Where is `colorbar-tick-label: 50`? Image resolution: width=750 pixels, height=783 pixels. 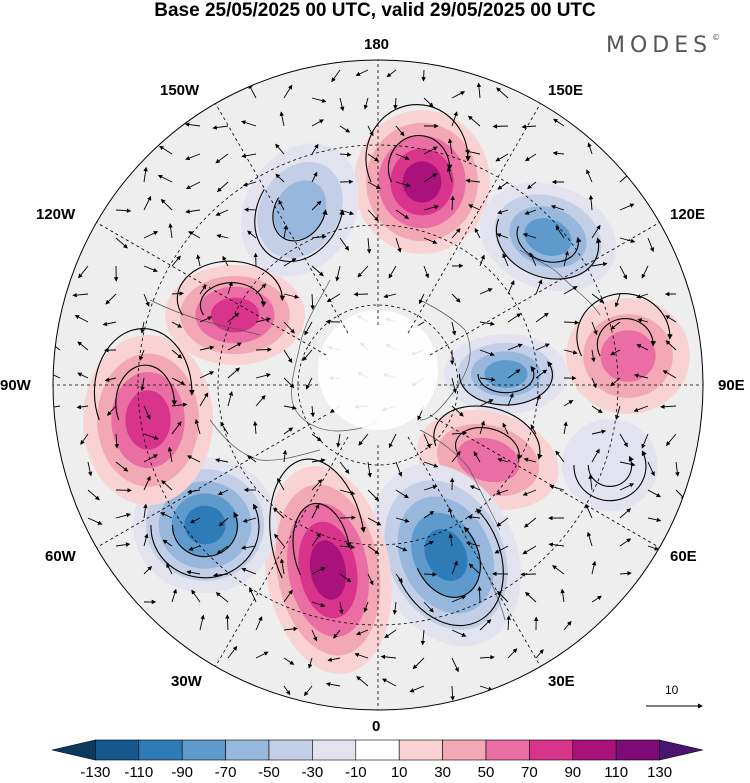 colorbar-tick-label: 50 is located at coordinates (486, 772).